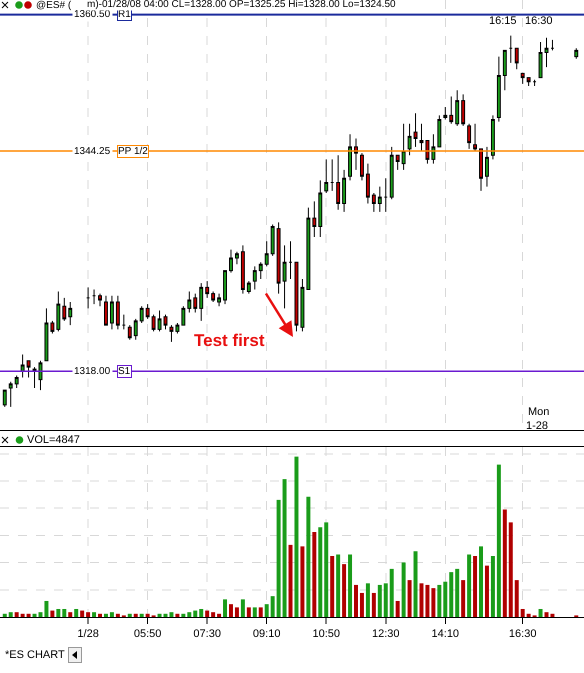 This screenshot has width=584, height=673. What do you see at coordinates (326, 634) in the screenshot?
I see `x-tick-label: 10:50` at bounding box center [326, 634].